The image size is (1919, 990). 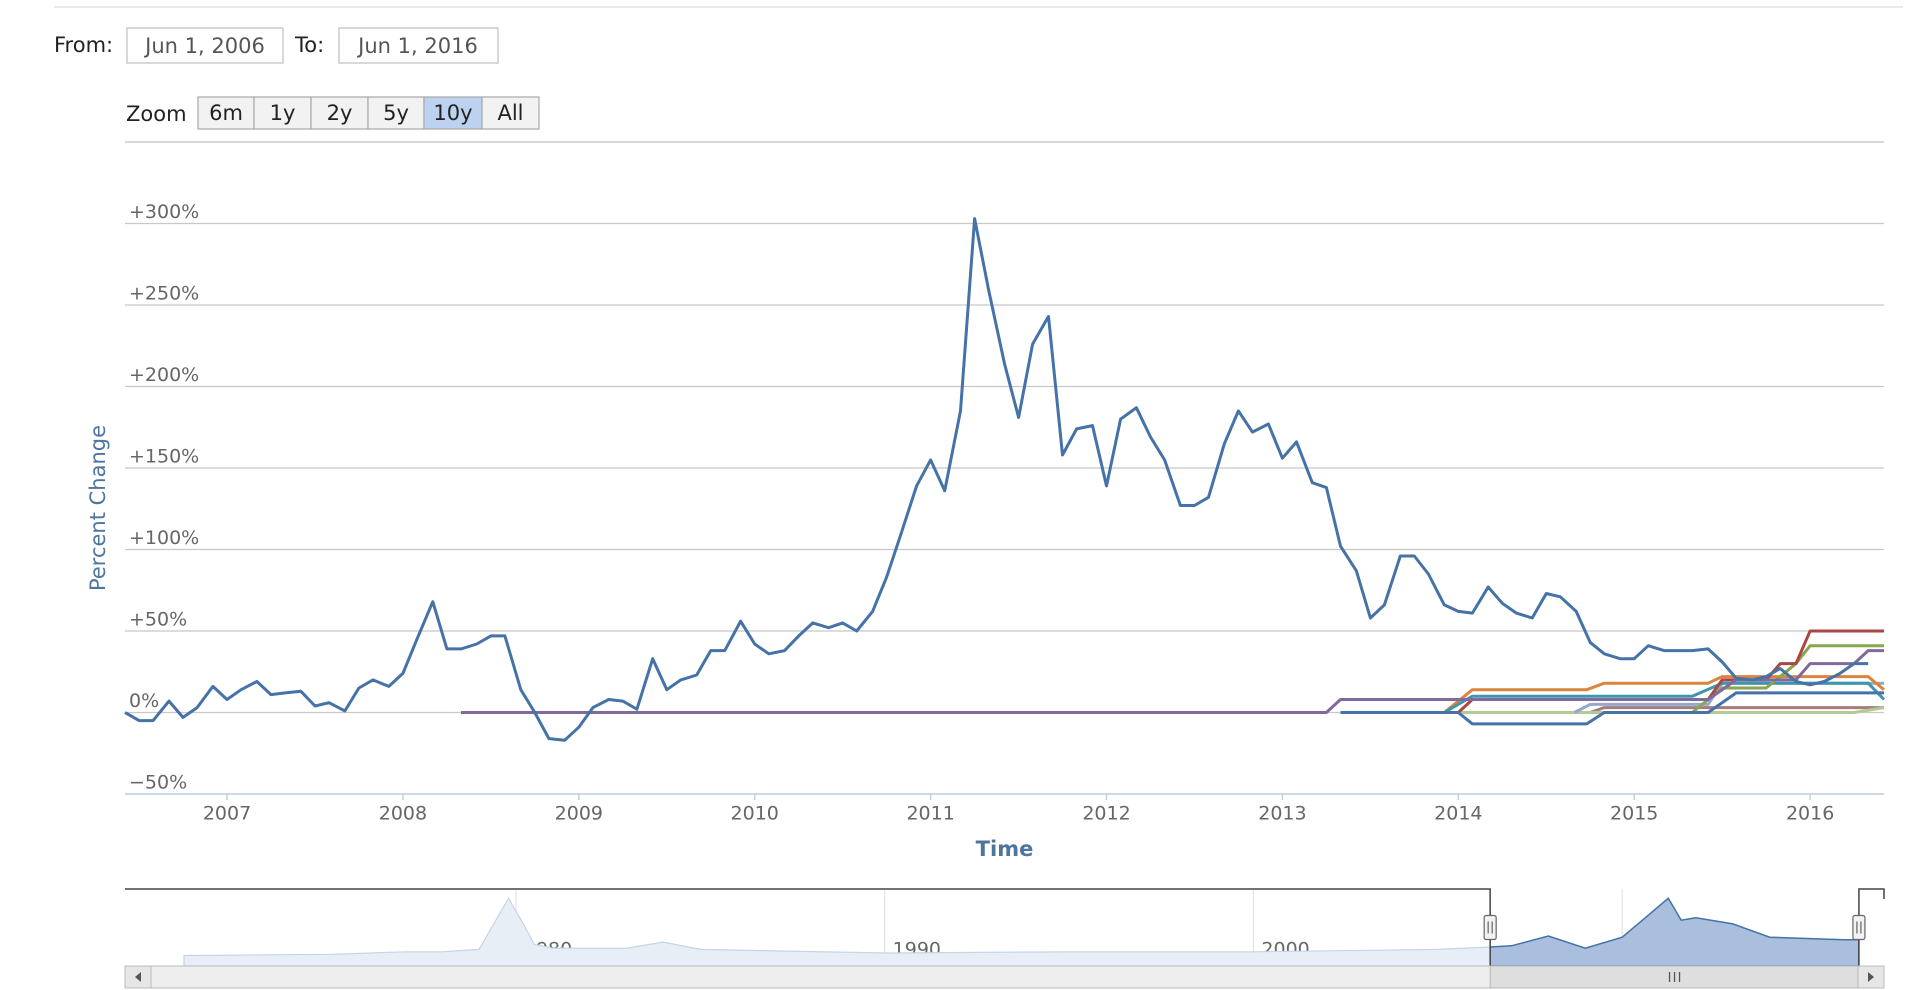 I want to click on y-tick-label: −50%, so click(x=158, y=783).